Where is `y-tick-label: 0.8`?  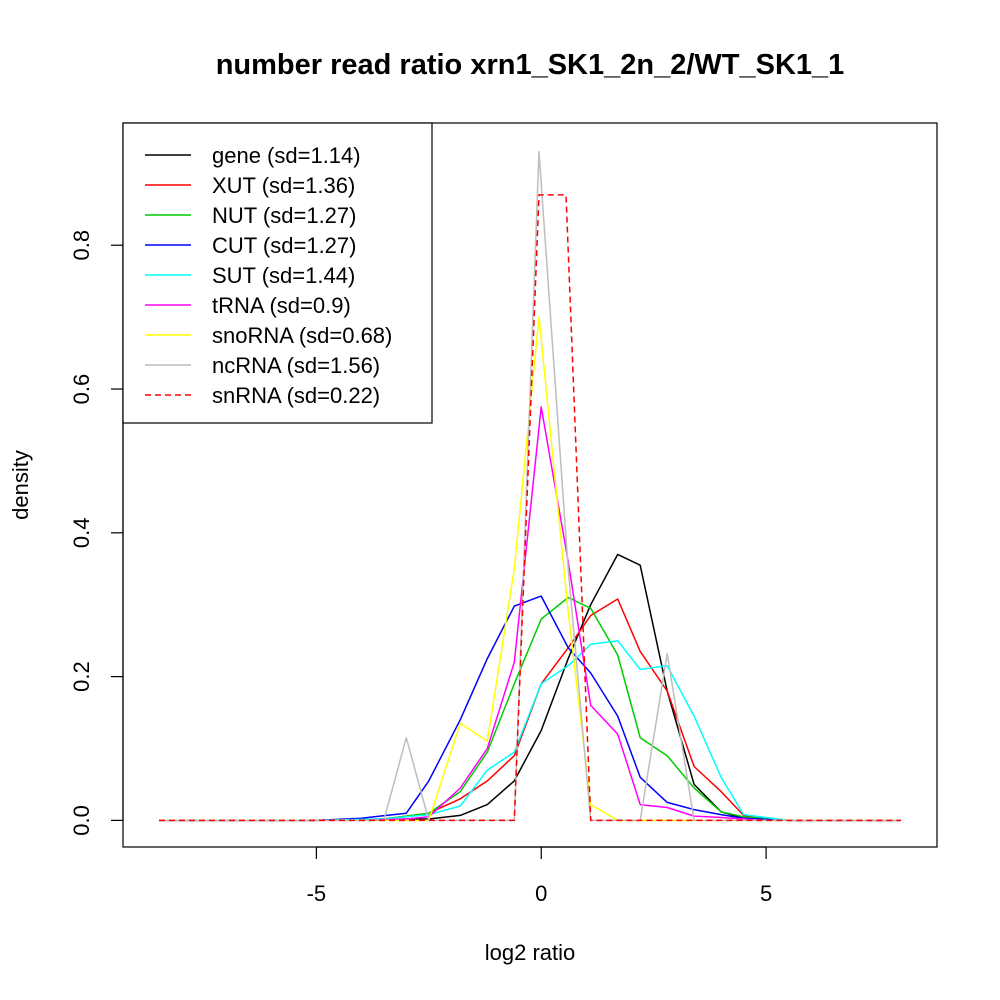 y-tick-label: 0.8 is located at coordinates (81, 245).